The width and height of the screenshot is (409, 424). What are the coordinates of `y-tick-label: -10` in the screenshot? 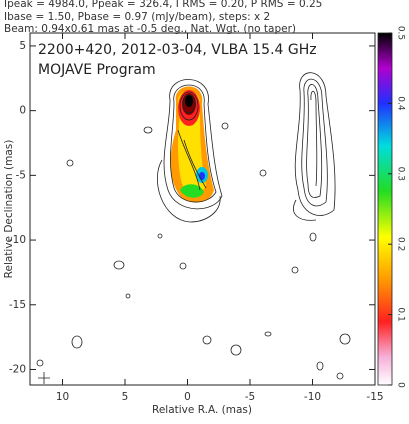 It's located at (17, 240).